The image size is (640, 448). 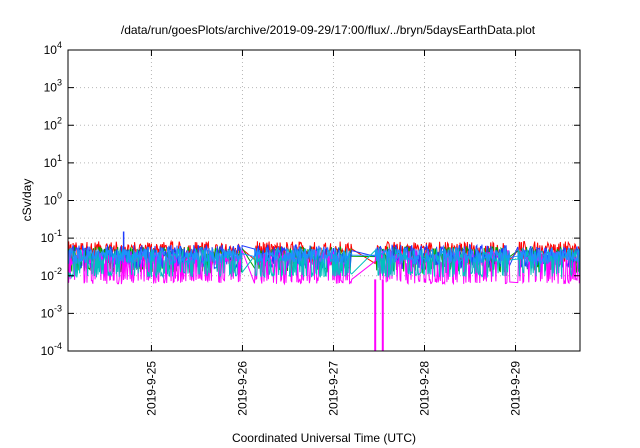 What do you see at coordinates (53, 48) in the screenshot?
I see `y-tick-label: 10⁴` at bounding box center [53, 48].